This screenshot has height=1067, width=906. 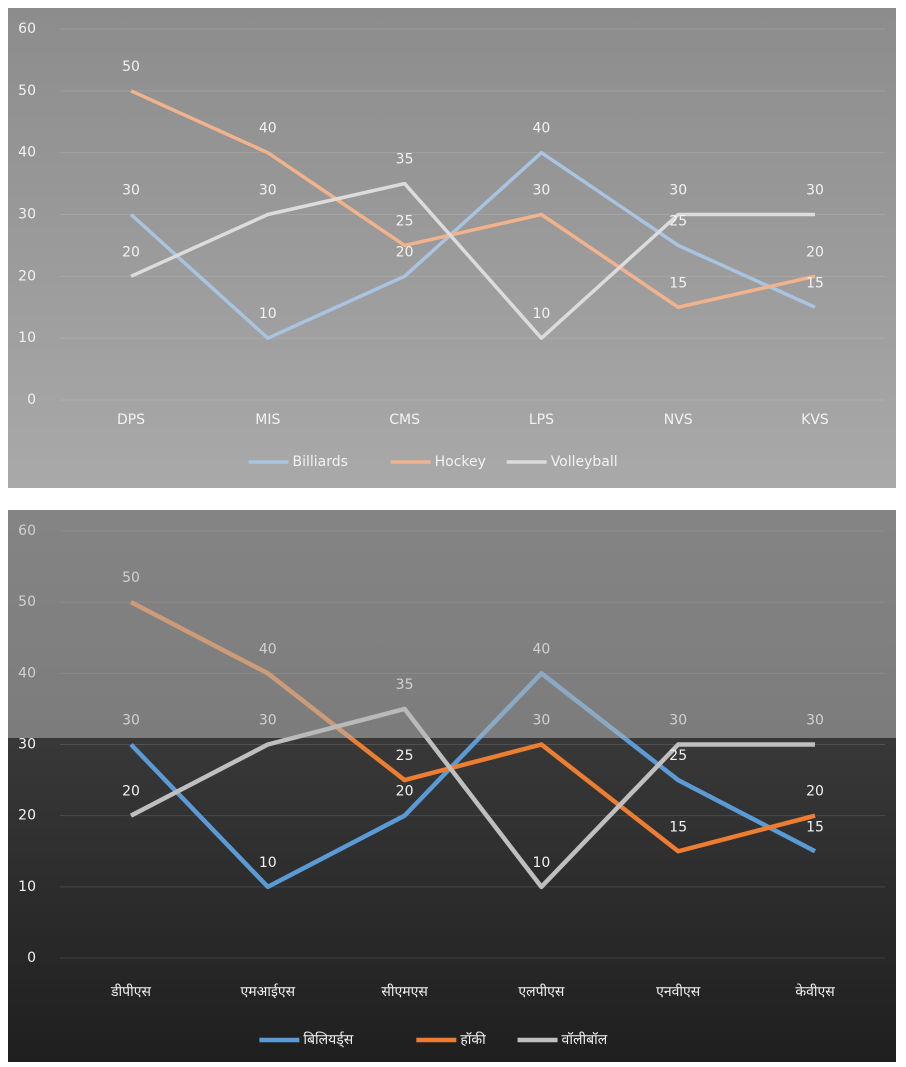 What do you see at coordinates (405, 160) in the screenshot?
I see `data-label: 35` at bounding box center [405, 160].